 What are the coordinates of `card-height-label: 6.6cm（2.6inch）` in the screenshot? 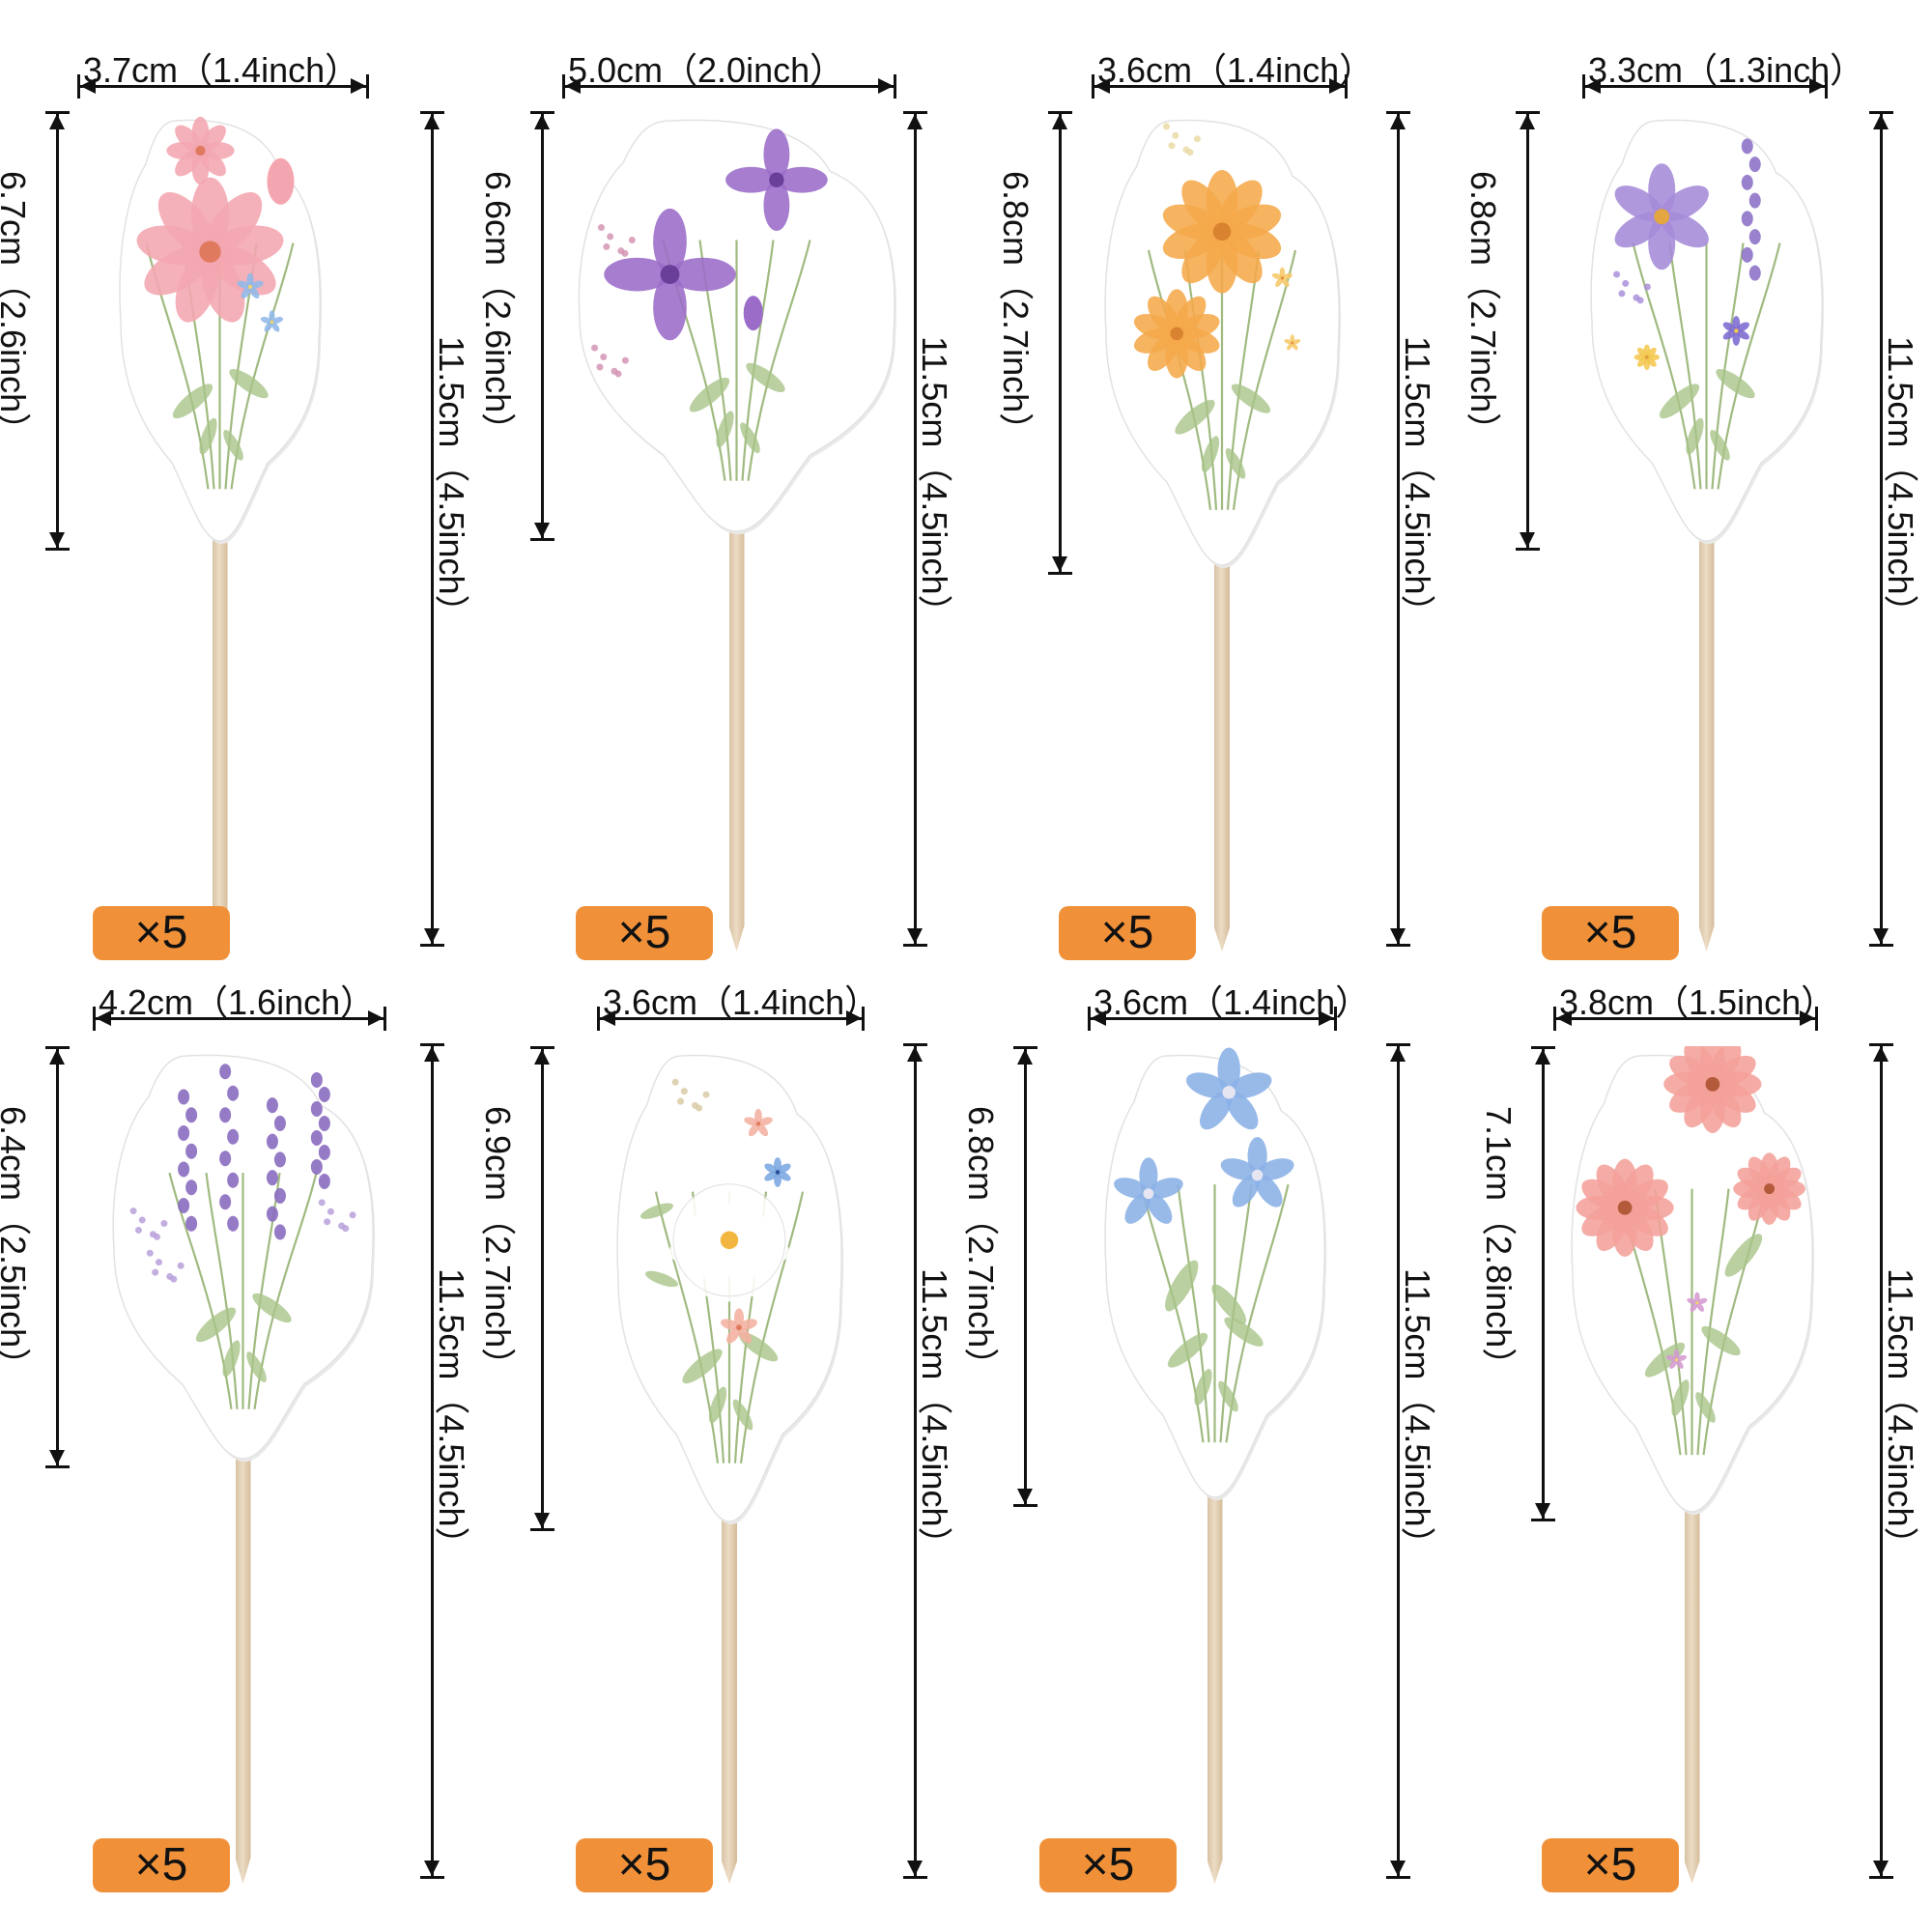 It's located at (498, 309).